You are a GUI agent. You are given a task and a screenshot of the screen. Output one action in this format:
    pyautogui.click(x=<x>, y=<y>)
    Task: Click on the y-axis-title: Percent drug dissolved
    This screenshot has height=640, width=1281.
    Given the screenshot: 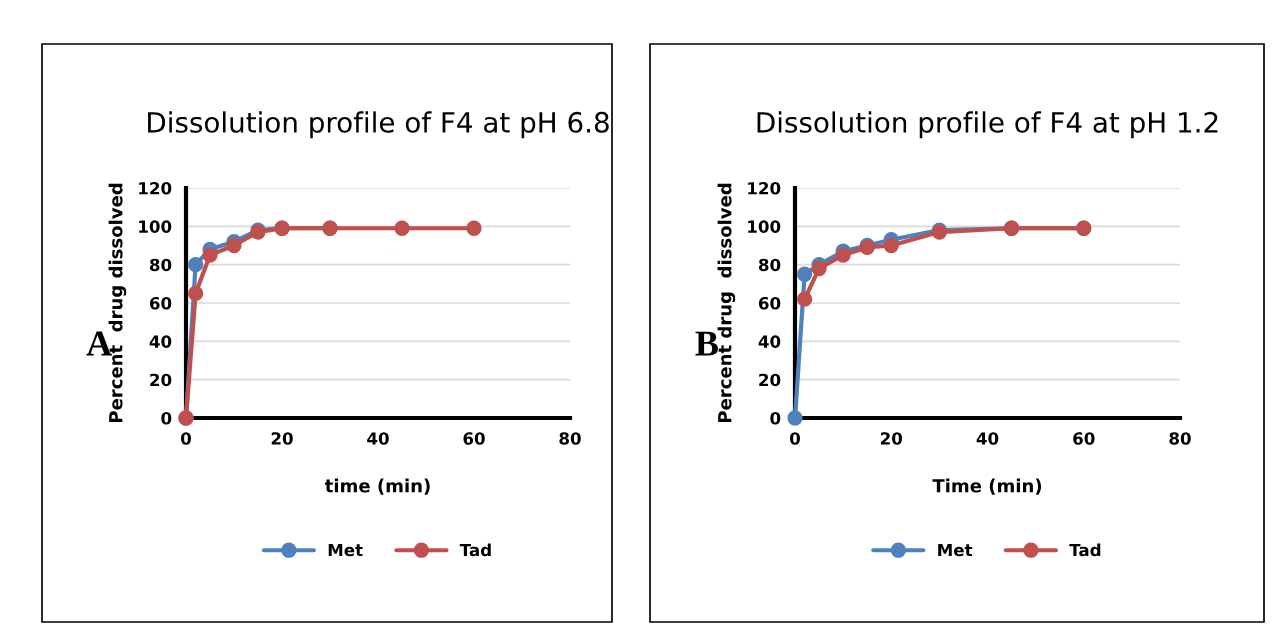 What is the action you would take?
    pyautogui.click(x=726, y=303)
    